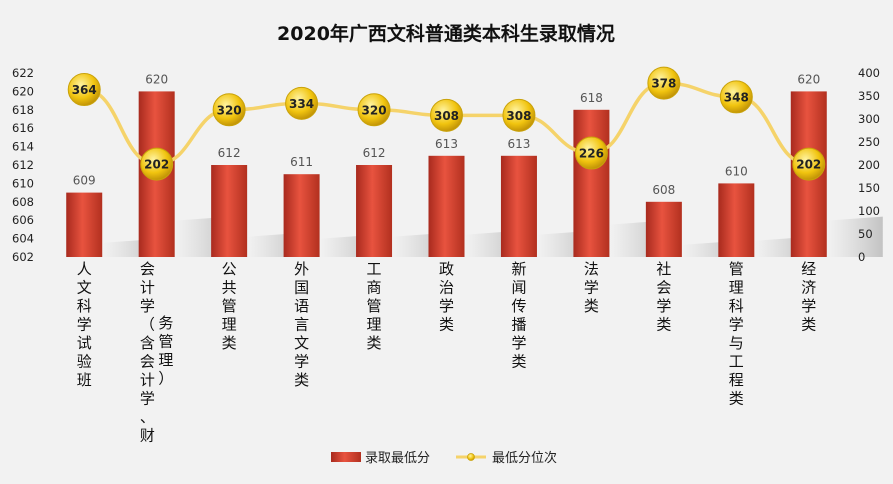 The image size is (893, 484). Describe the element at coordinates (147, 436) in the screenshot. I see `category-label: 财` at that location.